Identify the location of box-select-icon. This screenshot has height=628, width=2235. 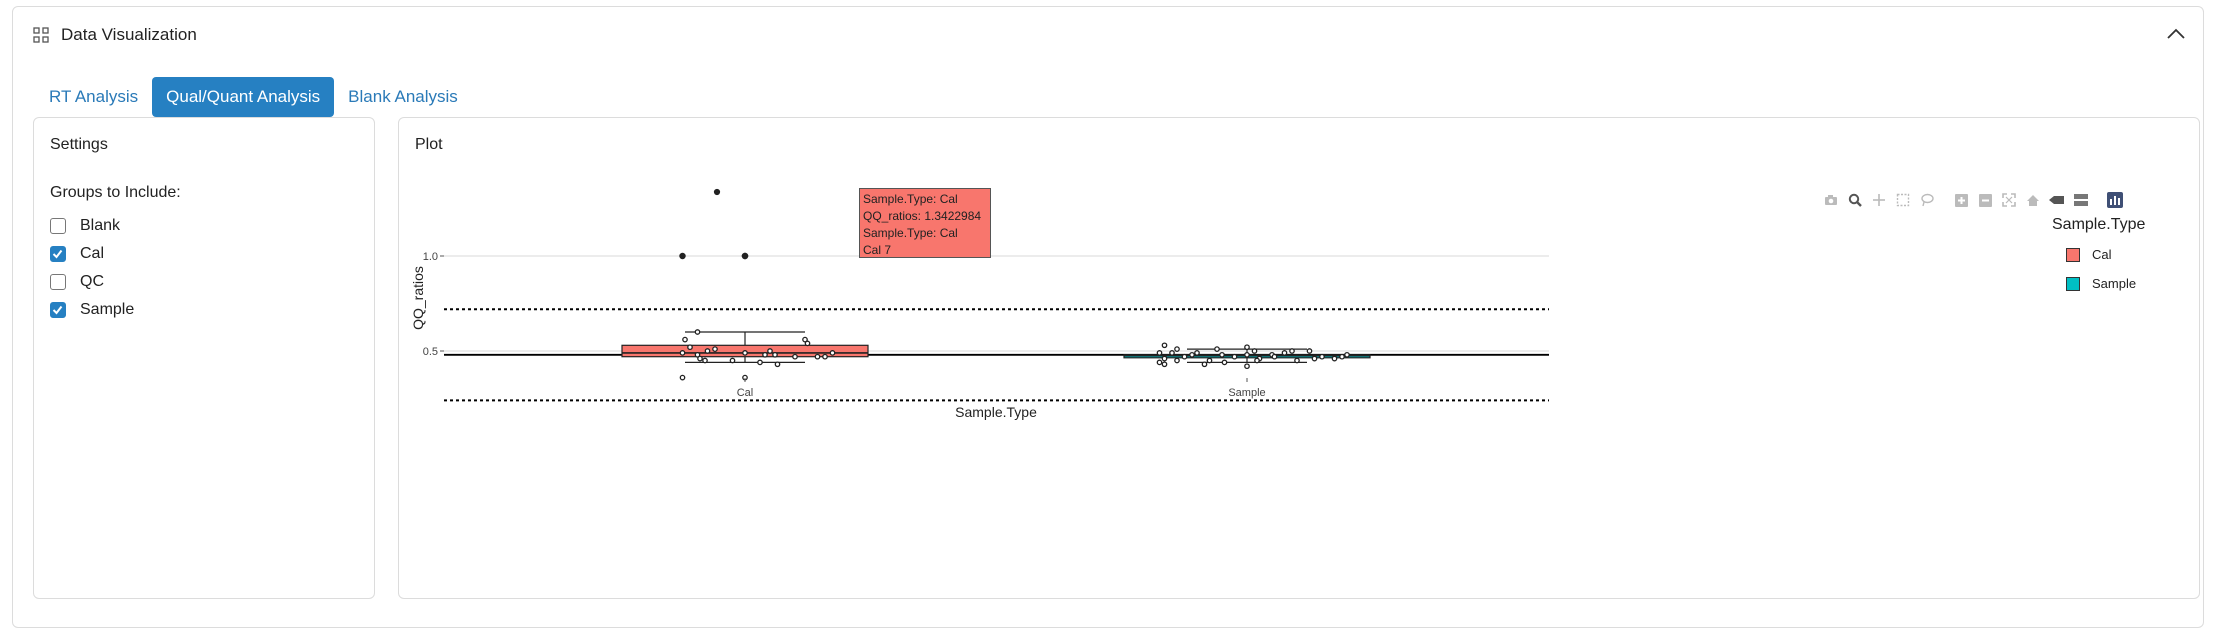
(1903, 200).